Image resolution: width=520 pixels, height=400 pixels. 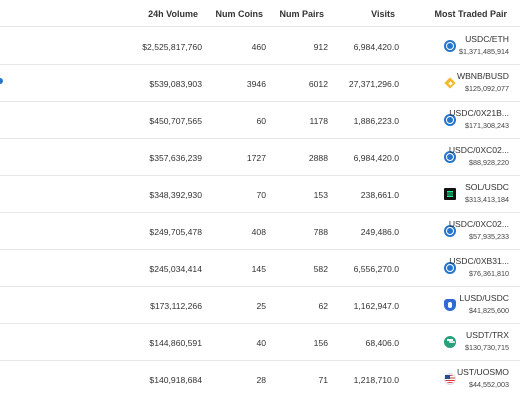 What do you see at coordinates (489, 273) in the screenshot?
I see `pair-volume: $76,361,810` at bounding box center [489, 273].